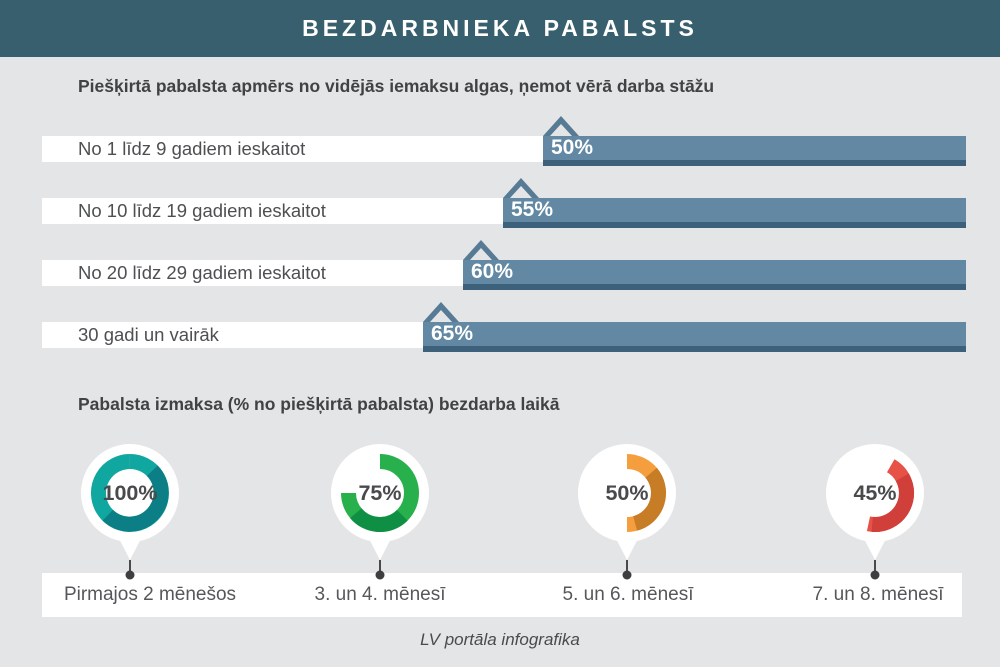  I want to click on bar-row: 30 gadi un vairāk 65%, so click(504, 327).